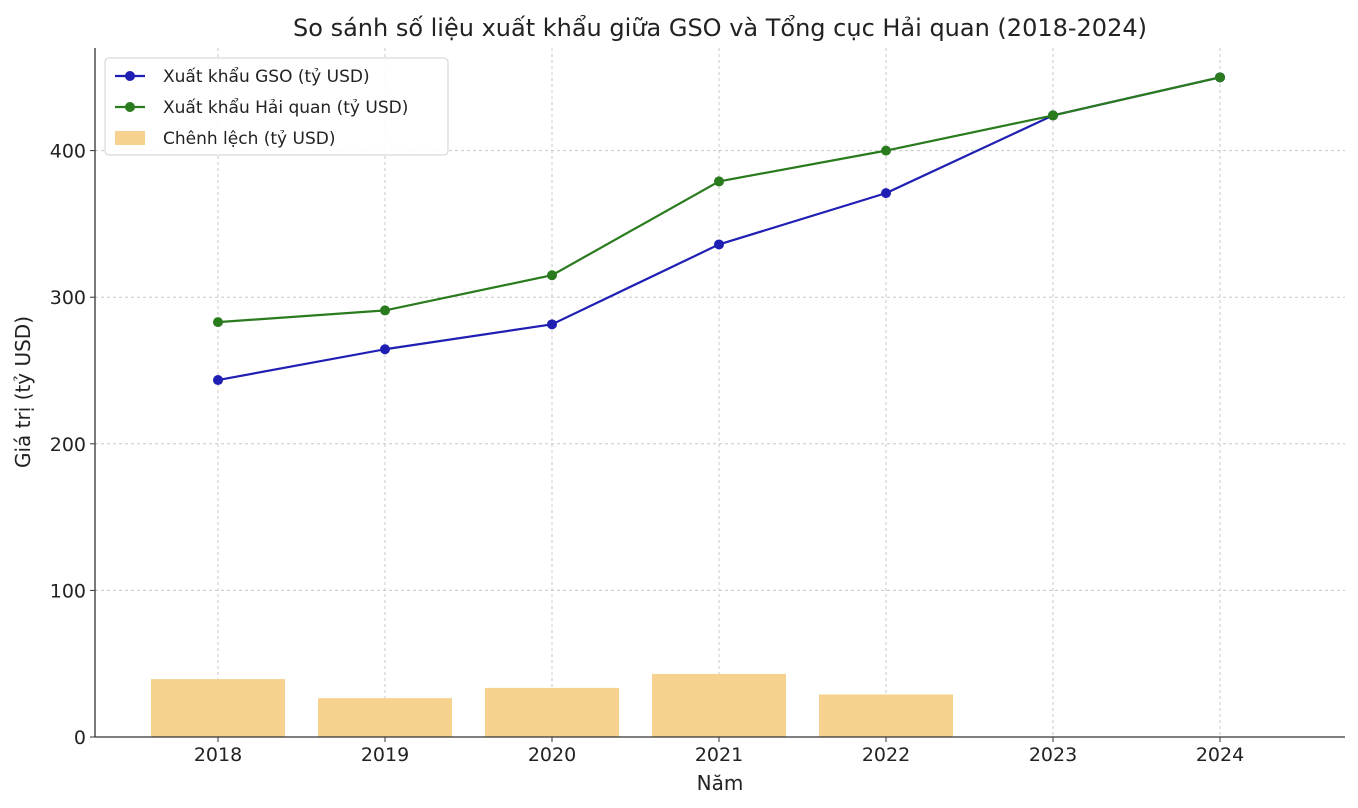  What do you see at coordinates (719, 705) in the screenshot?
I see `difference-bar-2021` at bounding box center [719, 705].